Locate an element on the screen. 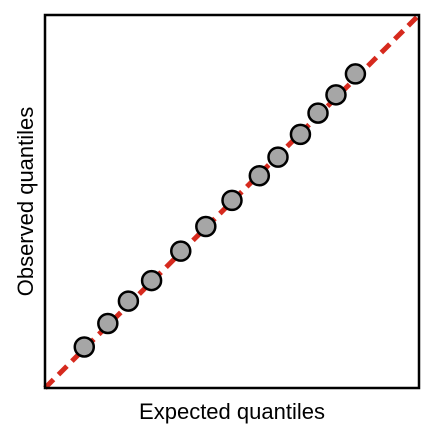 This screenshot has height=429, width=435. y-axis-label: Observed quantiles is located at coordinates (25, 202).